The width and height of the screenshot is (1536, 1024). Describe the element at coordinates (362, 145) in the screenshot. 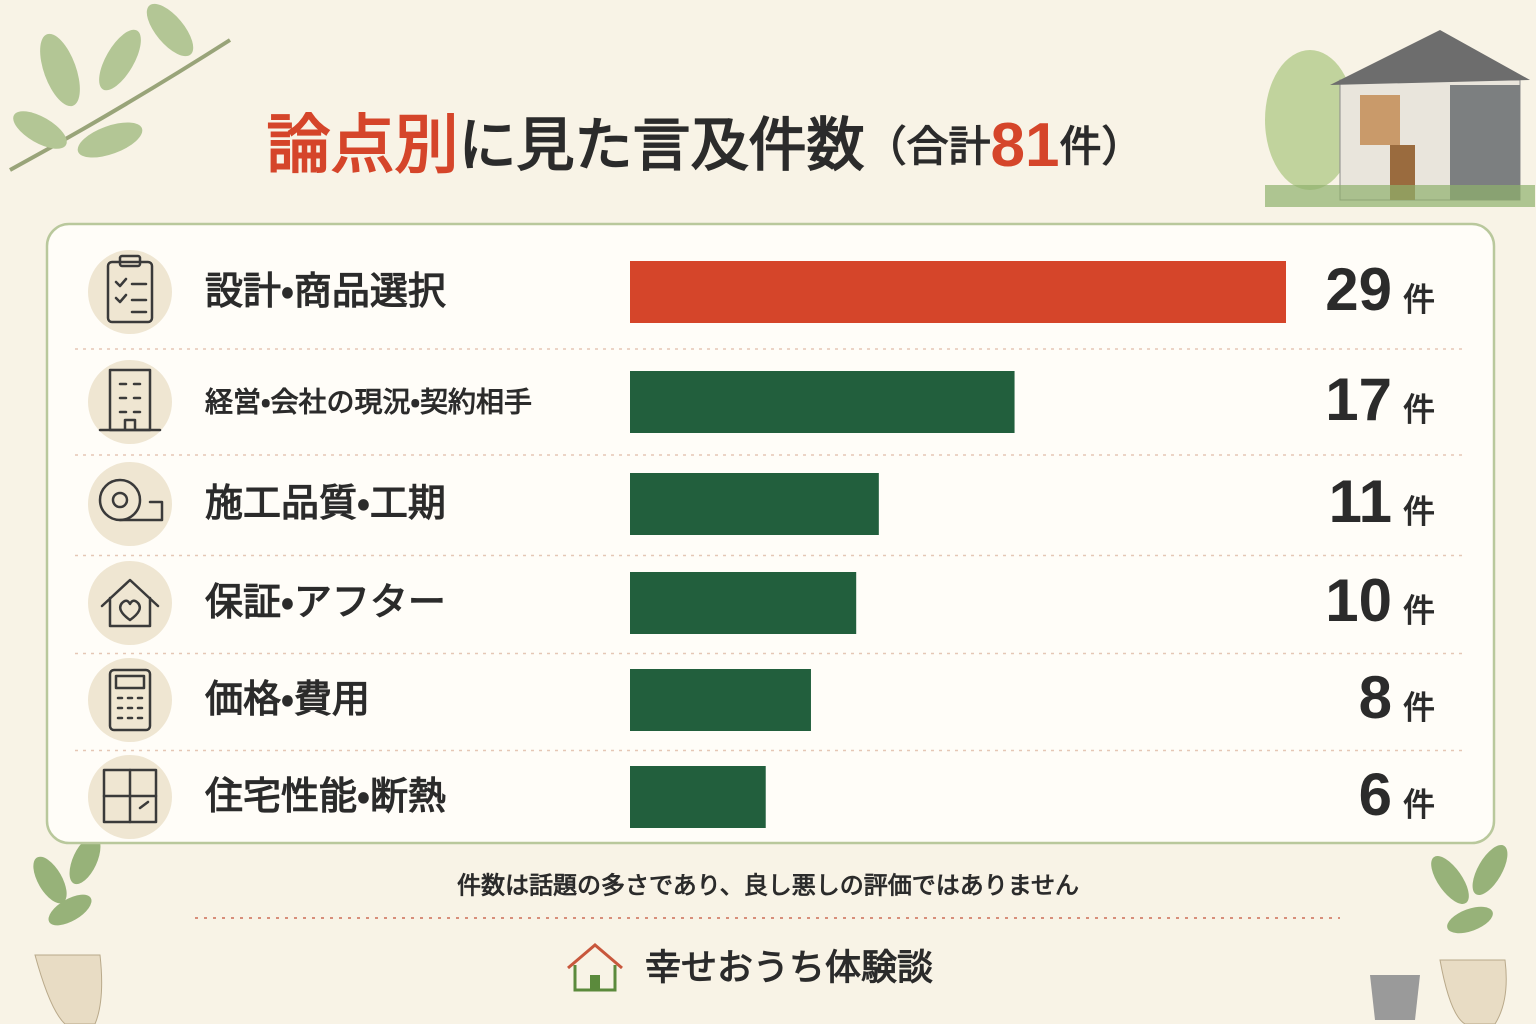

I see `title-lead: 論点別` at that location.